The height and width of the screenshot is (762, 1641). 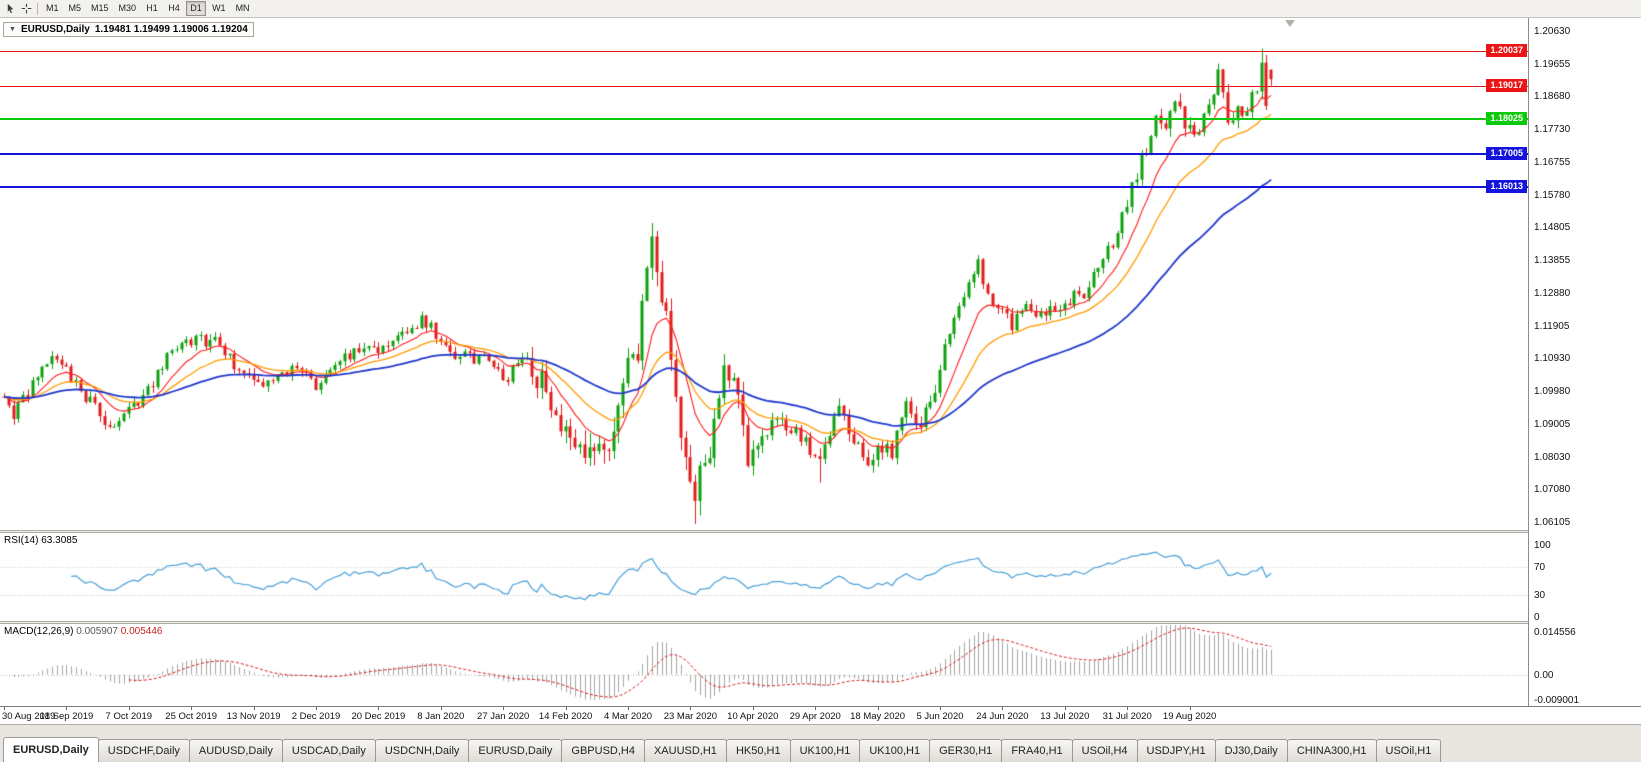 What do you see at coordinates (764, 86) in the screenshot?
I see `horizontal-line-resistance-1.19017` at bounding box center [764, 86].